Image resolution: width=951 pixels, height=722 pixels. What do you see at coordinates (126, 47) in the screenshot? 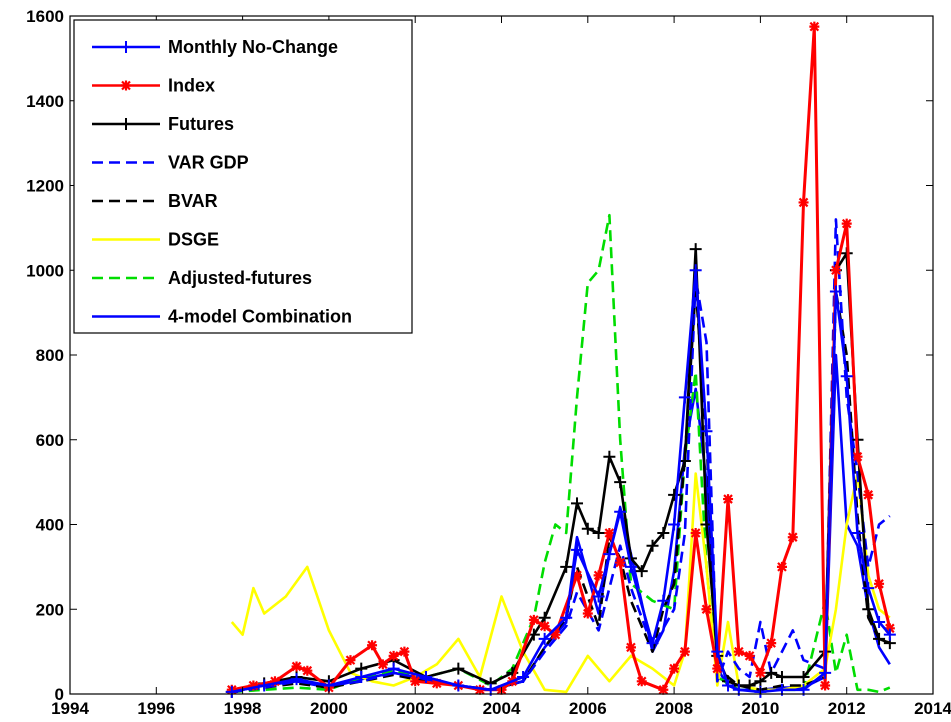
I see `legend-marker-monthly-no-change` at bounding box center [126, 47].